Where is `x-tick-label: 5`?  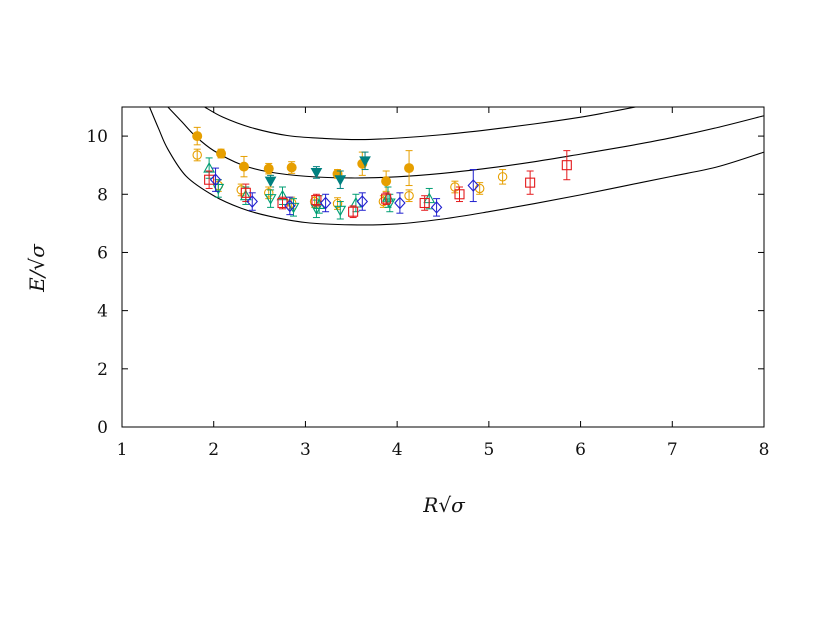
x-tick-label: 5 is located at coordinates (488, 450).